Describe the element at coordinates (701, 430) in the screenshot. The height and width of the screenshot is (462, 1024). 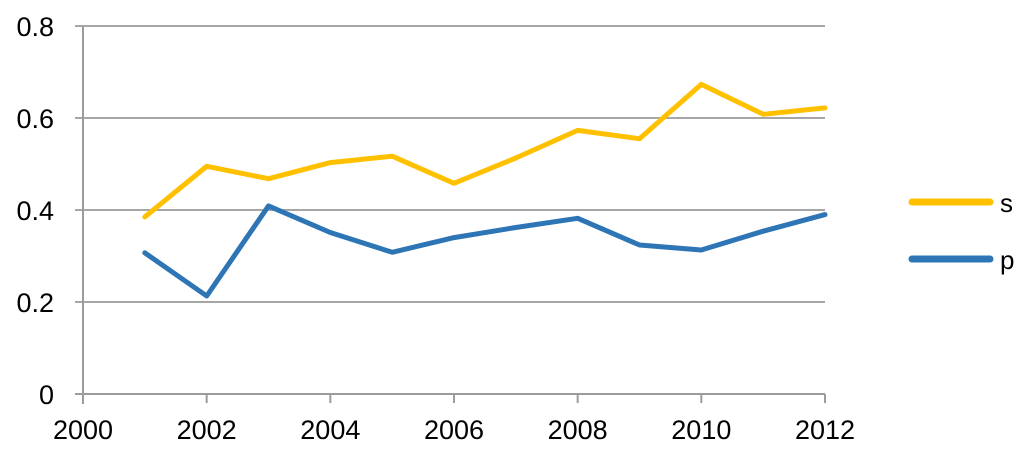
I see `x-tick-label: 2010` at that location.